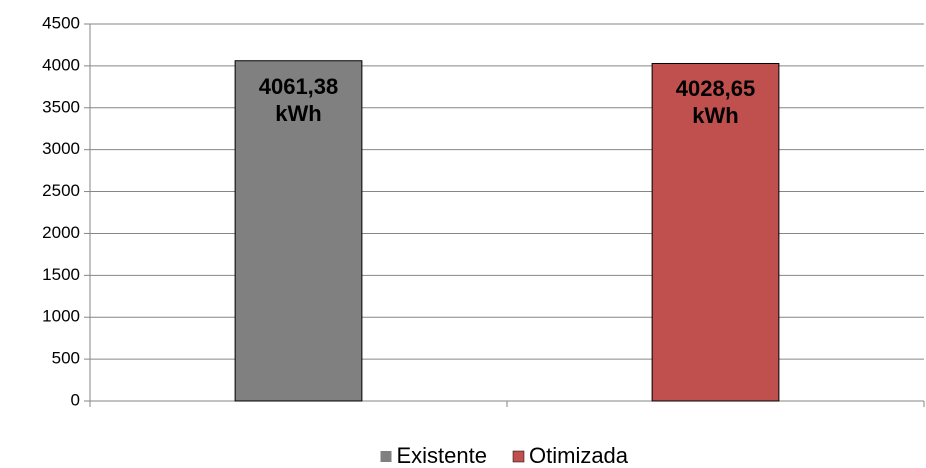 The height and width of the screenshot is (468, 926). What do you see at coordinates (61, 64) in the screenshot?
I see `y-tick-label: 4000` at bounding box center [61, 64].